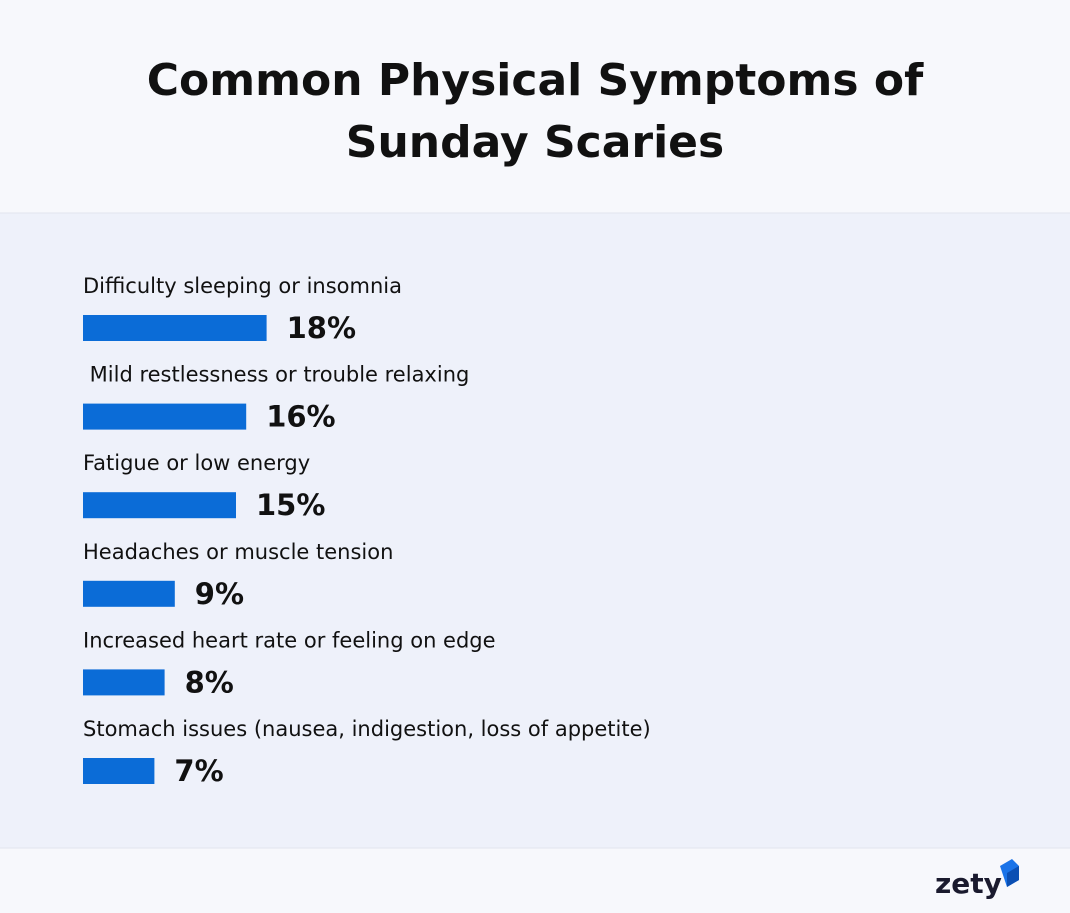  Describe the element at coordinates (535, 880) in the screenshot. I see `footer-band` at that location.